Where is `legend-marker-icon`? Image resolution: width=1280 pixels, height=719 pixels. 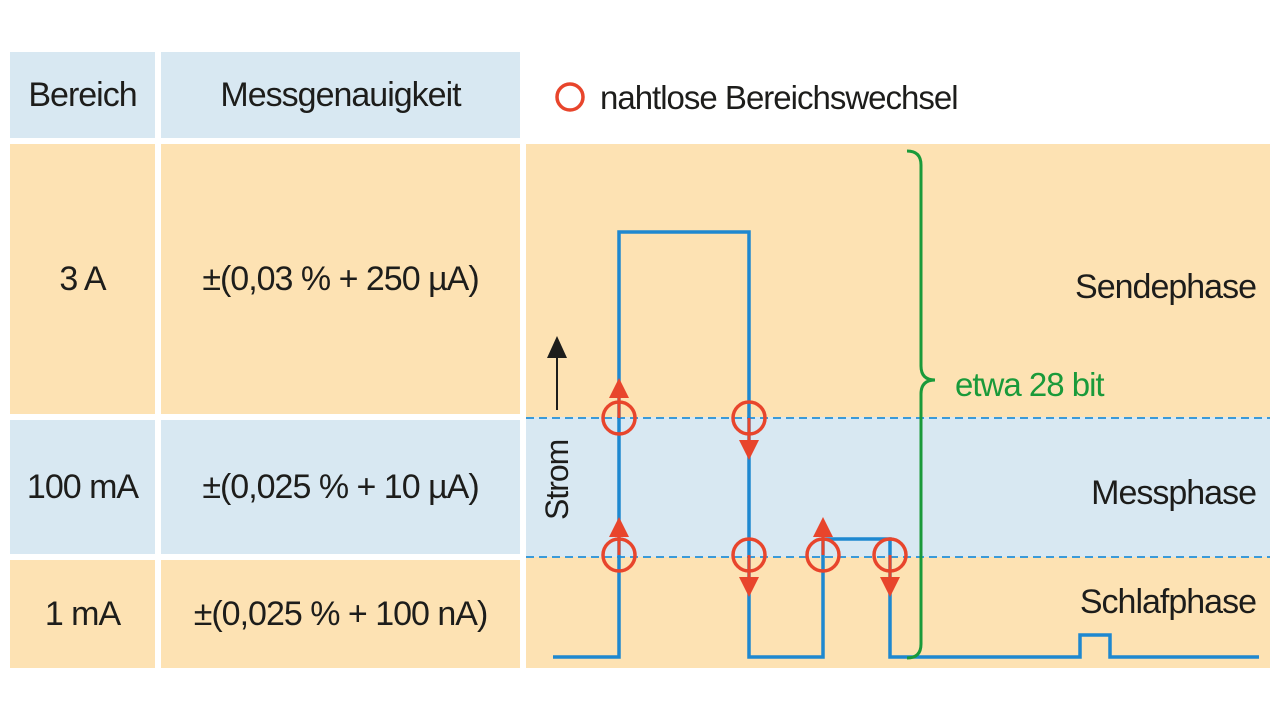
legend-marker-icon is located at coordinates (570, 97).